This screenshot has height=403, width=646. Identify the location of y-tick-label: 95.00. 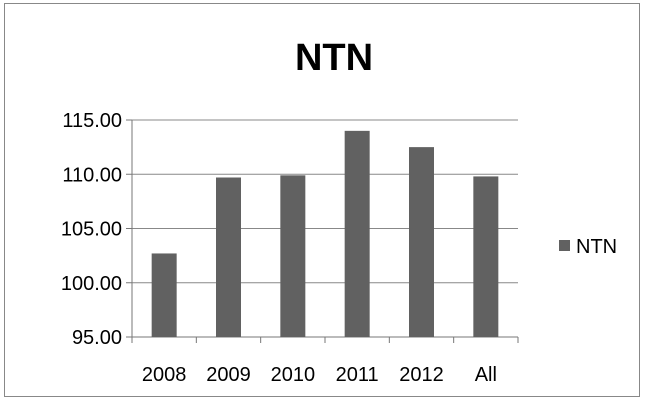
(97, 338).